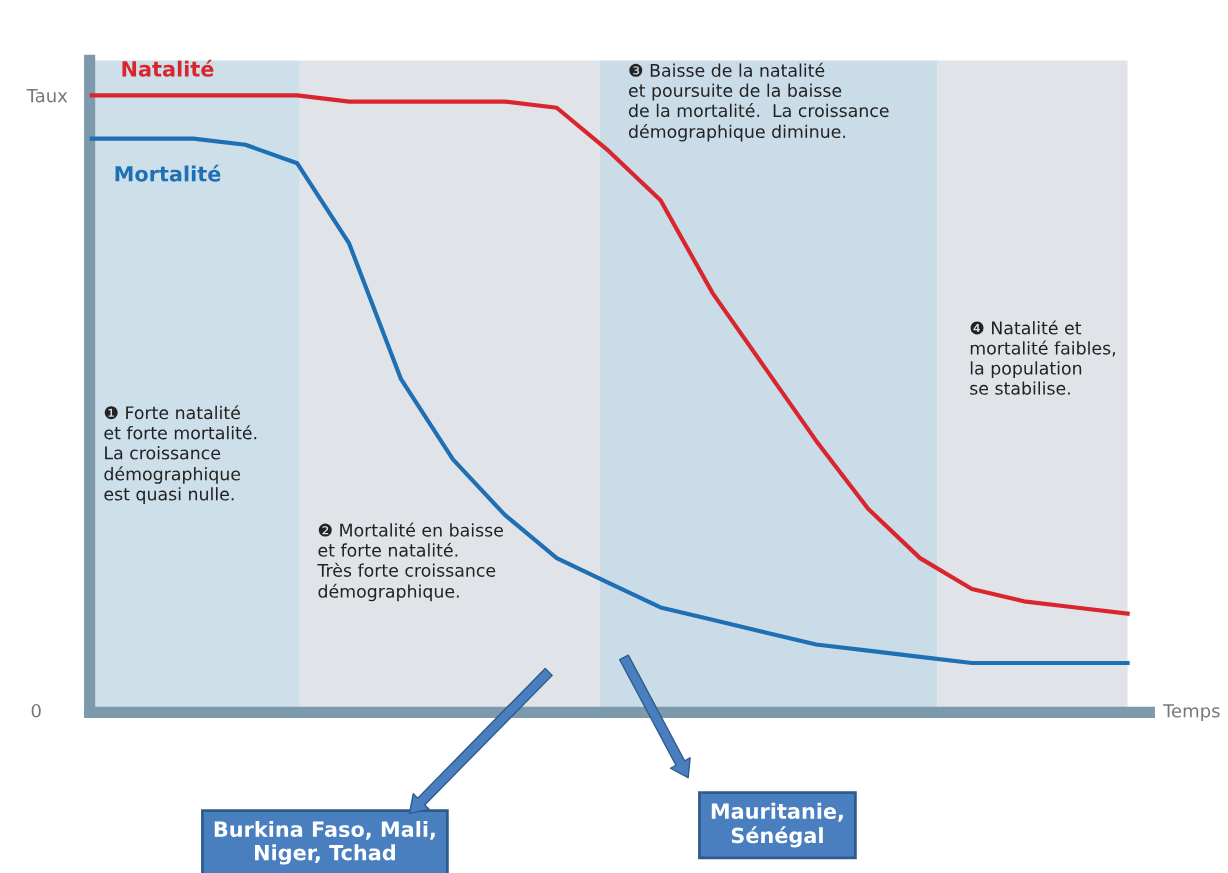  Describe the element at coordinates (410, 562) in the screenshot. I see `annotation: ❷ Mortalité en baisse et forte natalité. Très forte croissance démographique.` at that location.